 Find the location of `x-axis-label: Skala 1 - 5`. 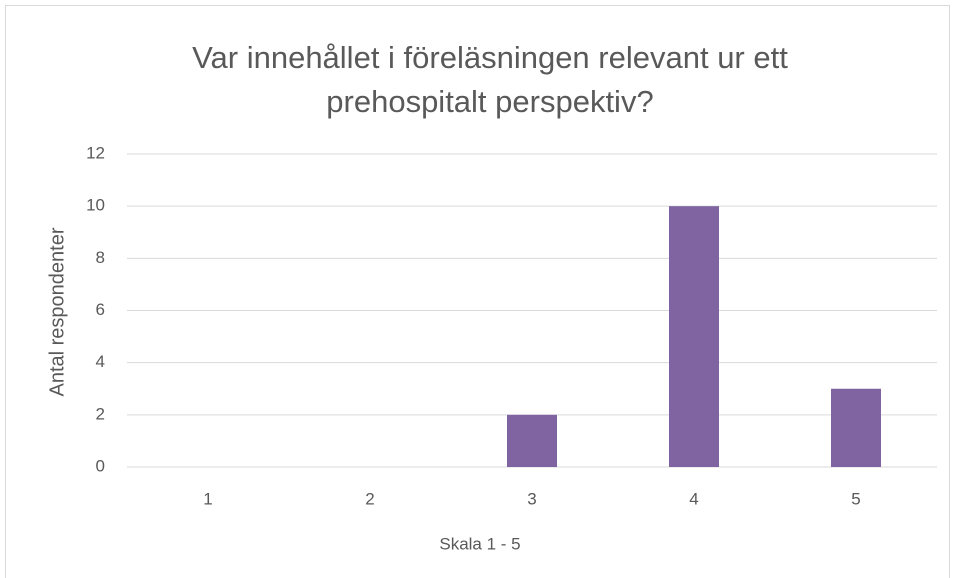

x-axis-label: Skala 1 - 5 is located at coordinates (479, 543).